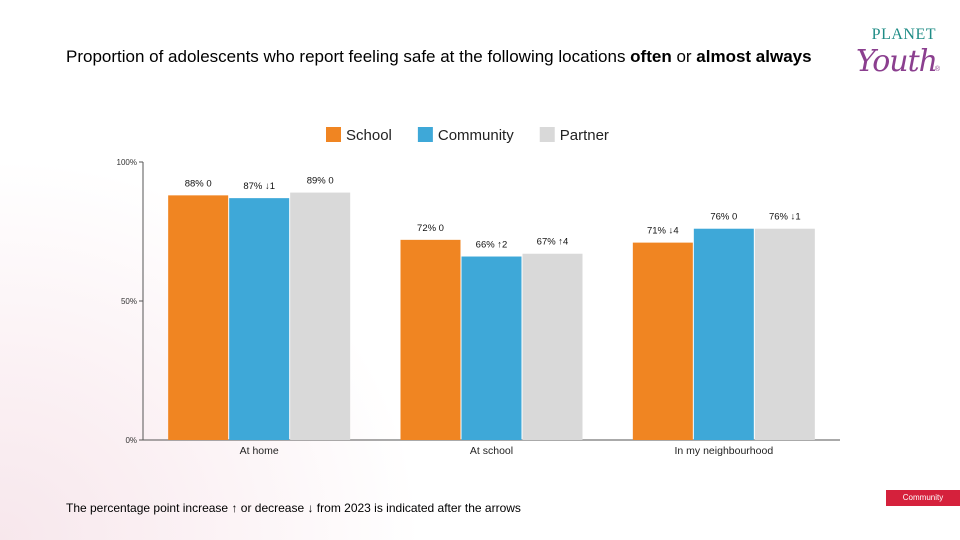 The width and height of the screenshot is (960, 540). What do you see at coordinates (492, 245) in the screenshot?
I see `data-label: 66% ↑2` at bounding box center [492, 245].